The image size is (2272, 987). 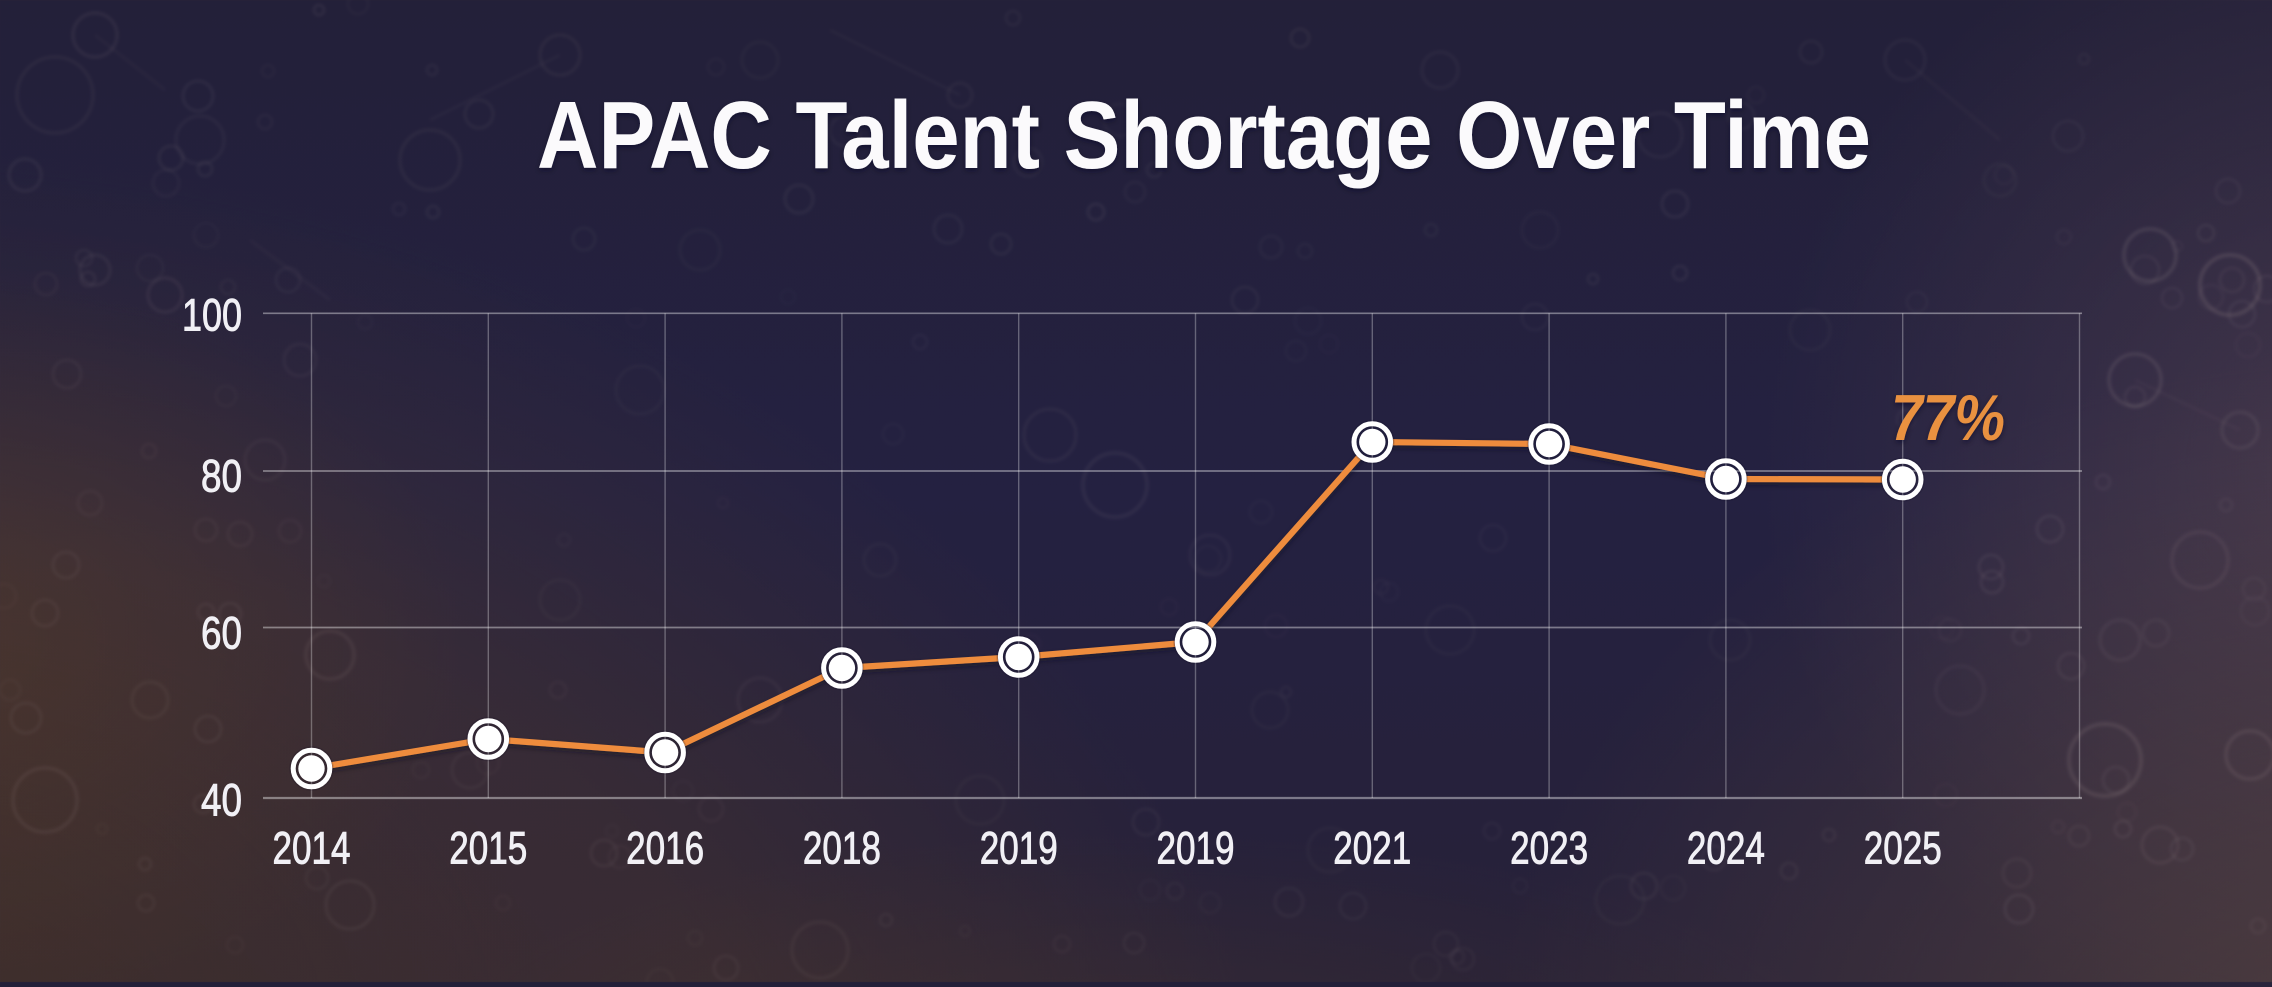 I want to click on svg-text: APAC Talent Shortage Over Time, so click(x=1204, y=135).